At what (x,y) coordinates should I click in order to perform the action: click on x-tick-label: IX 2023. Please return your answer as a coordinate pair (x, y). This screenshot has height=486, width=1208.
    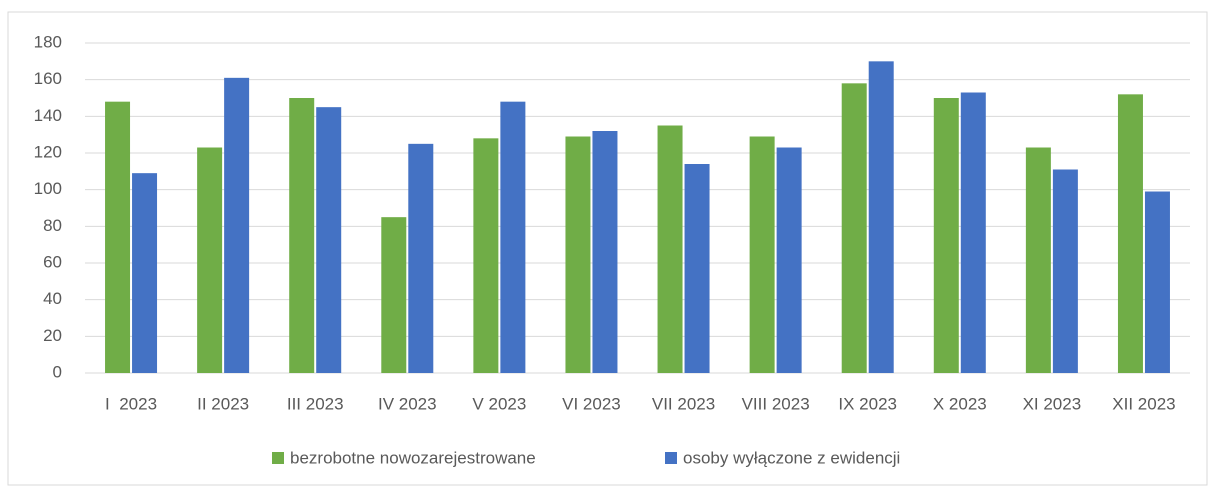
    Looking at the image, I should click on (867, 403).